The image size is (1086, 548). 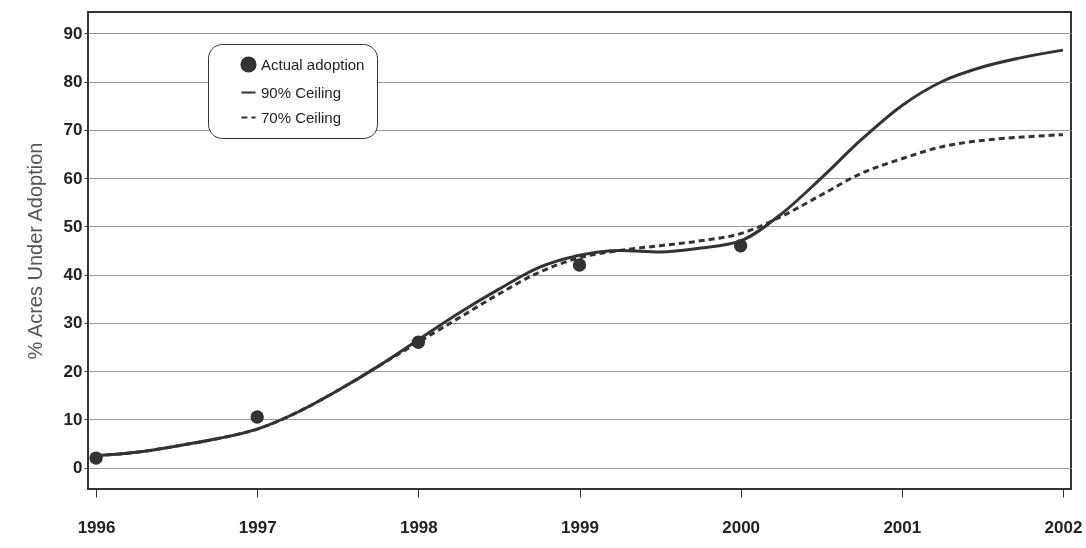 What do you see at coordinates (73, 226) in the screenshot?
I see `y-tick-label: 50` at bounding box center [73, 226].